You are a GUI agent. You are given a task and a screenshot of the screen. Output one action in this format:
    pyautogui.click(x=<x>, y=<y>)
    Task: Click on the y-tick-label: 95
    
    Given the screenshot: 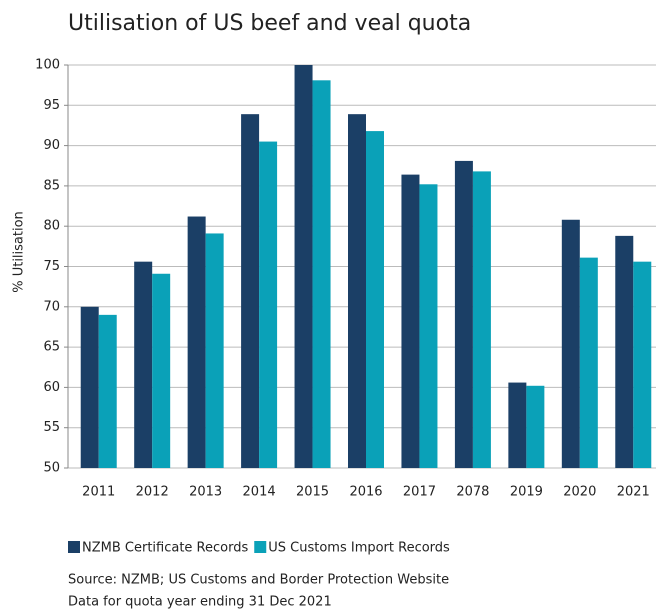 What is the action you would take?
    pyautogui.click(x=51, y=105)
    